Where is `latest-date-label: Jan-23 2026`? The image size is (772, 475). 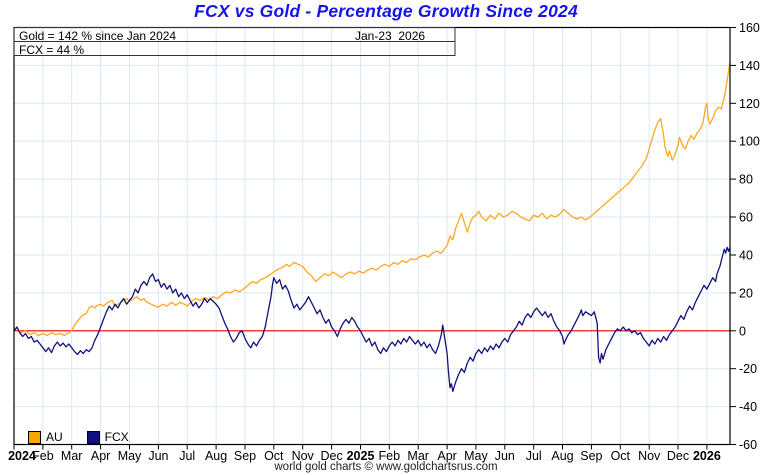 latest-date-label: Jan-23 2026 is located at coordinates (390, 36).